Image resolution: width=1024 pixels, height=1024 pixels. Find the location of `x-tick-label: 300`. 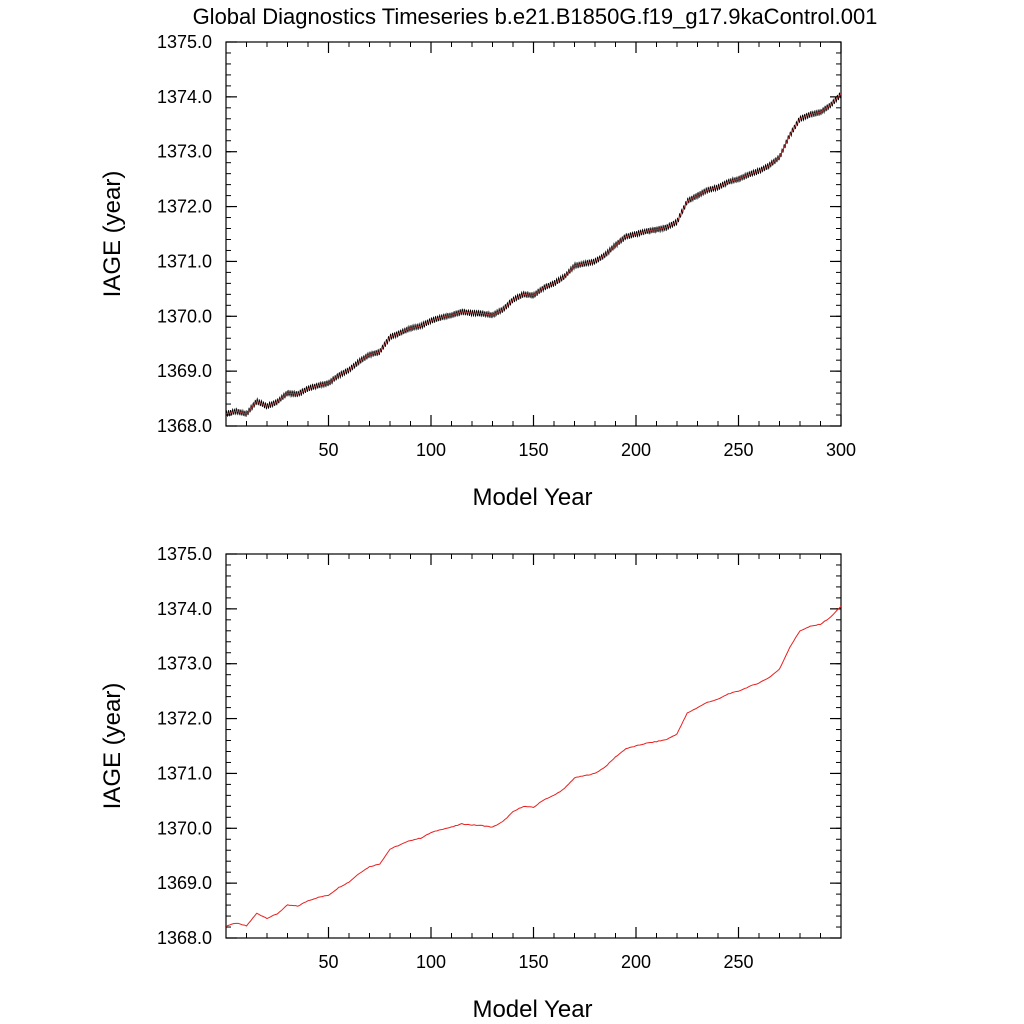

x-tick-label: 300 is located at coordinates (841, 450).